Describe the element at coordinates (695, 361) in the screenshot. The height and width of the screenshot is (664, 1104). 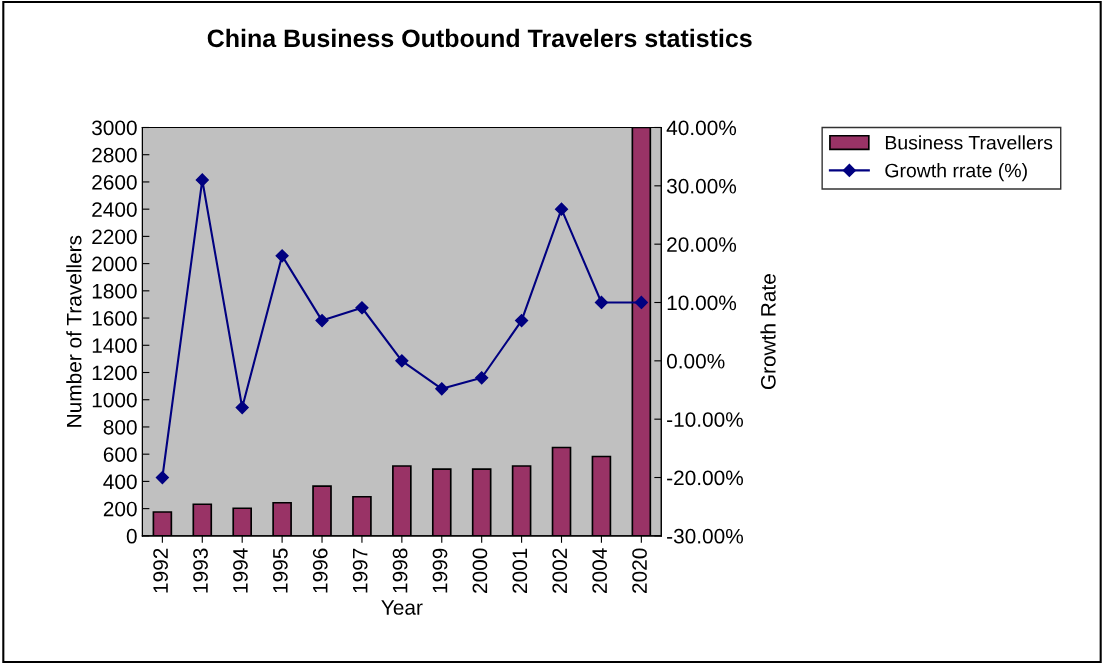
I see `y2-tick-label: 0.00%` at that location.